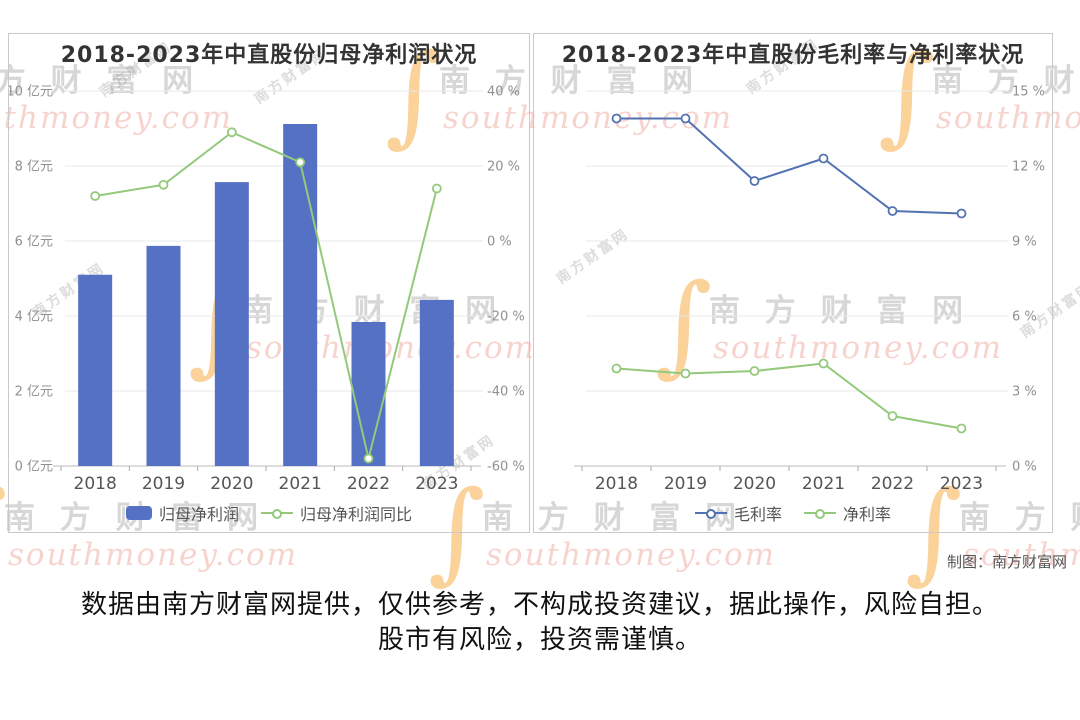 The height and width of the screenshot is (720, 1080). I want to click on bar-2018, so click(95, 370).